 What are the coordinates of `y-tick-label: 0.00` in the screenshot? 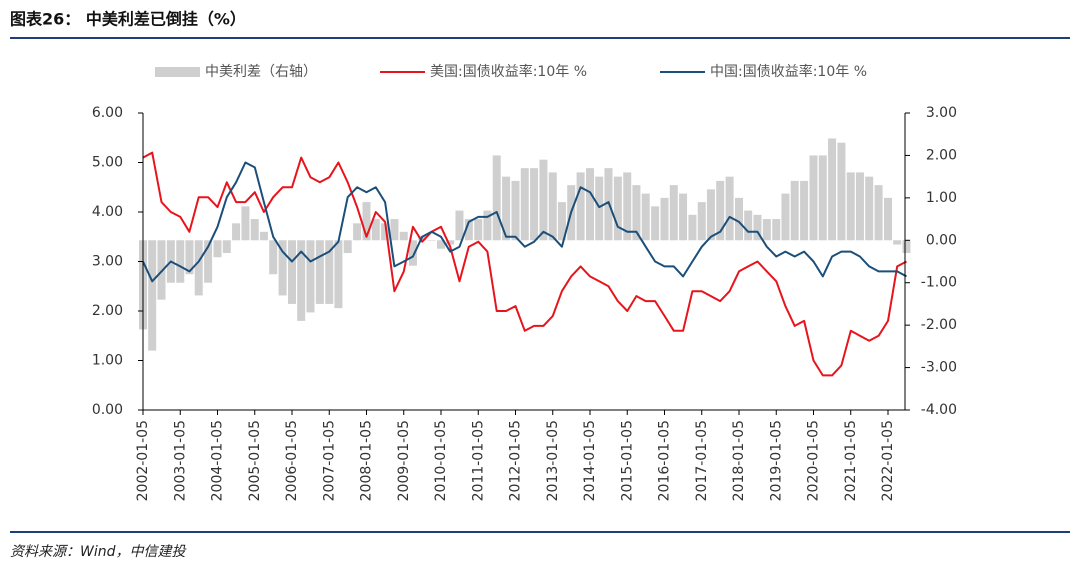 It's located at (107, 410).